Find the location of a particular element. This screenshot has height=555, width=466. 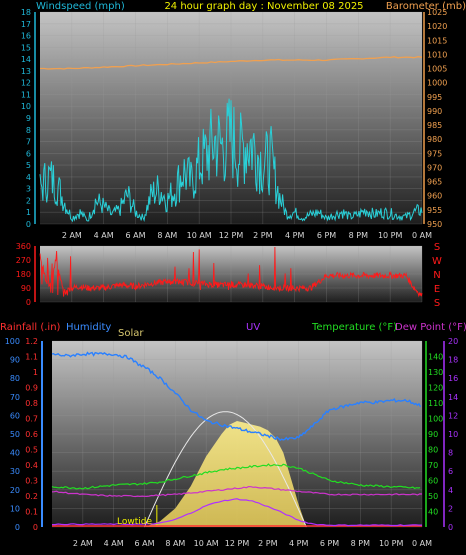

uv-line is located at coordinates (237, 512).